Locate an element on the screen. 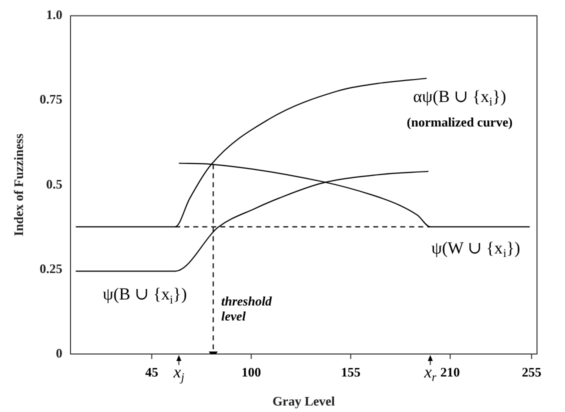 This screenshot has width=565, height=412. y-tick-label: 0.75 is located at coordinates (51, 99).